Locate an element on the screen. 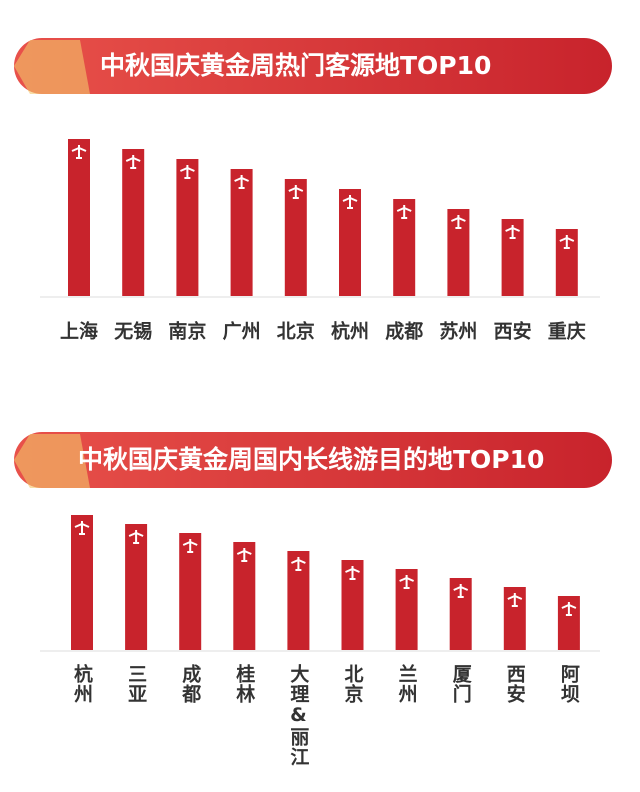  x-tick-label: 大理&丽江 is located at coordinates (298, 715).